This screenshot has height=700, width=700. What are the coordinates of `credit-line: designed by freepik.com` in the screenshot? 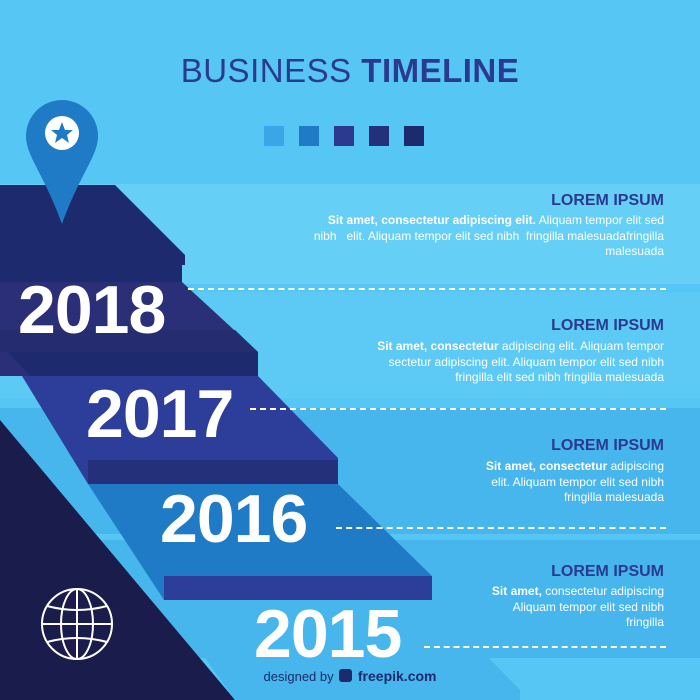 It's located at (350, 676).